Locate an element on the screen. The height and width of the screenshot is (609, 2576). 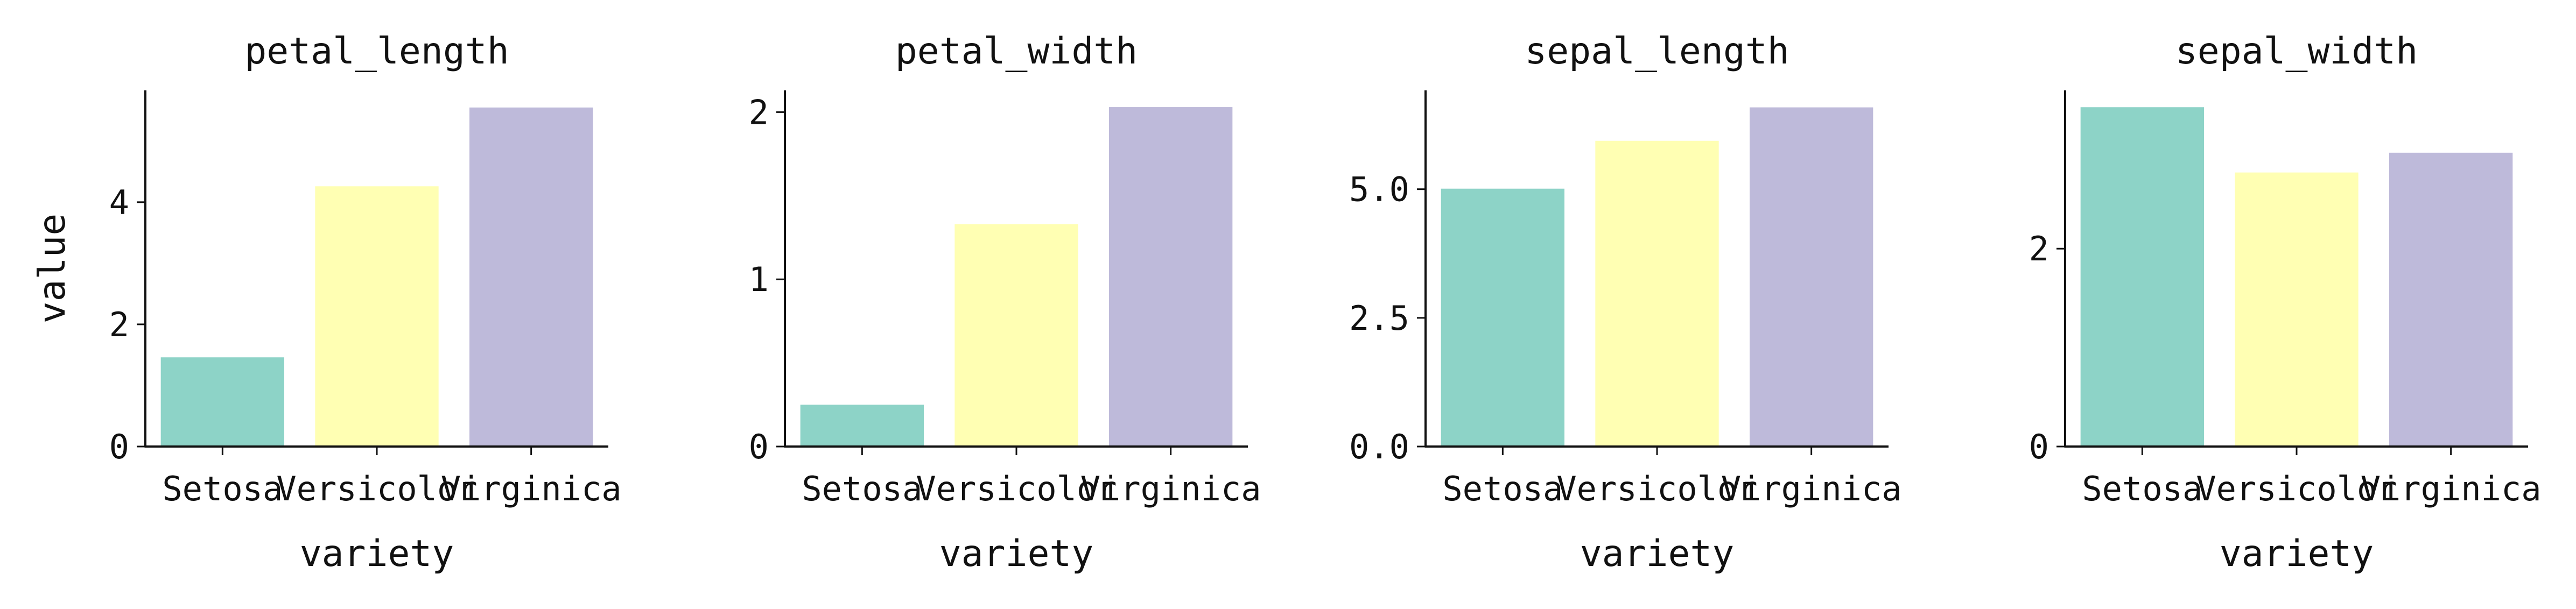
y-tick-label: 2.5 is located at coordinates (1379, 318).